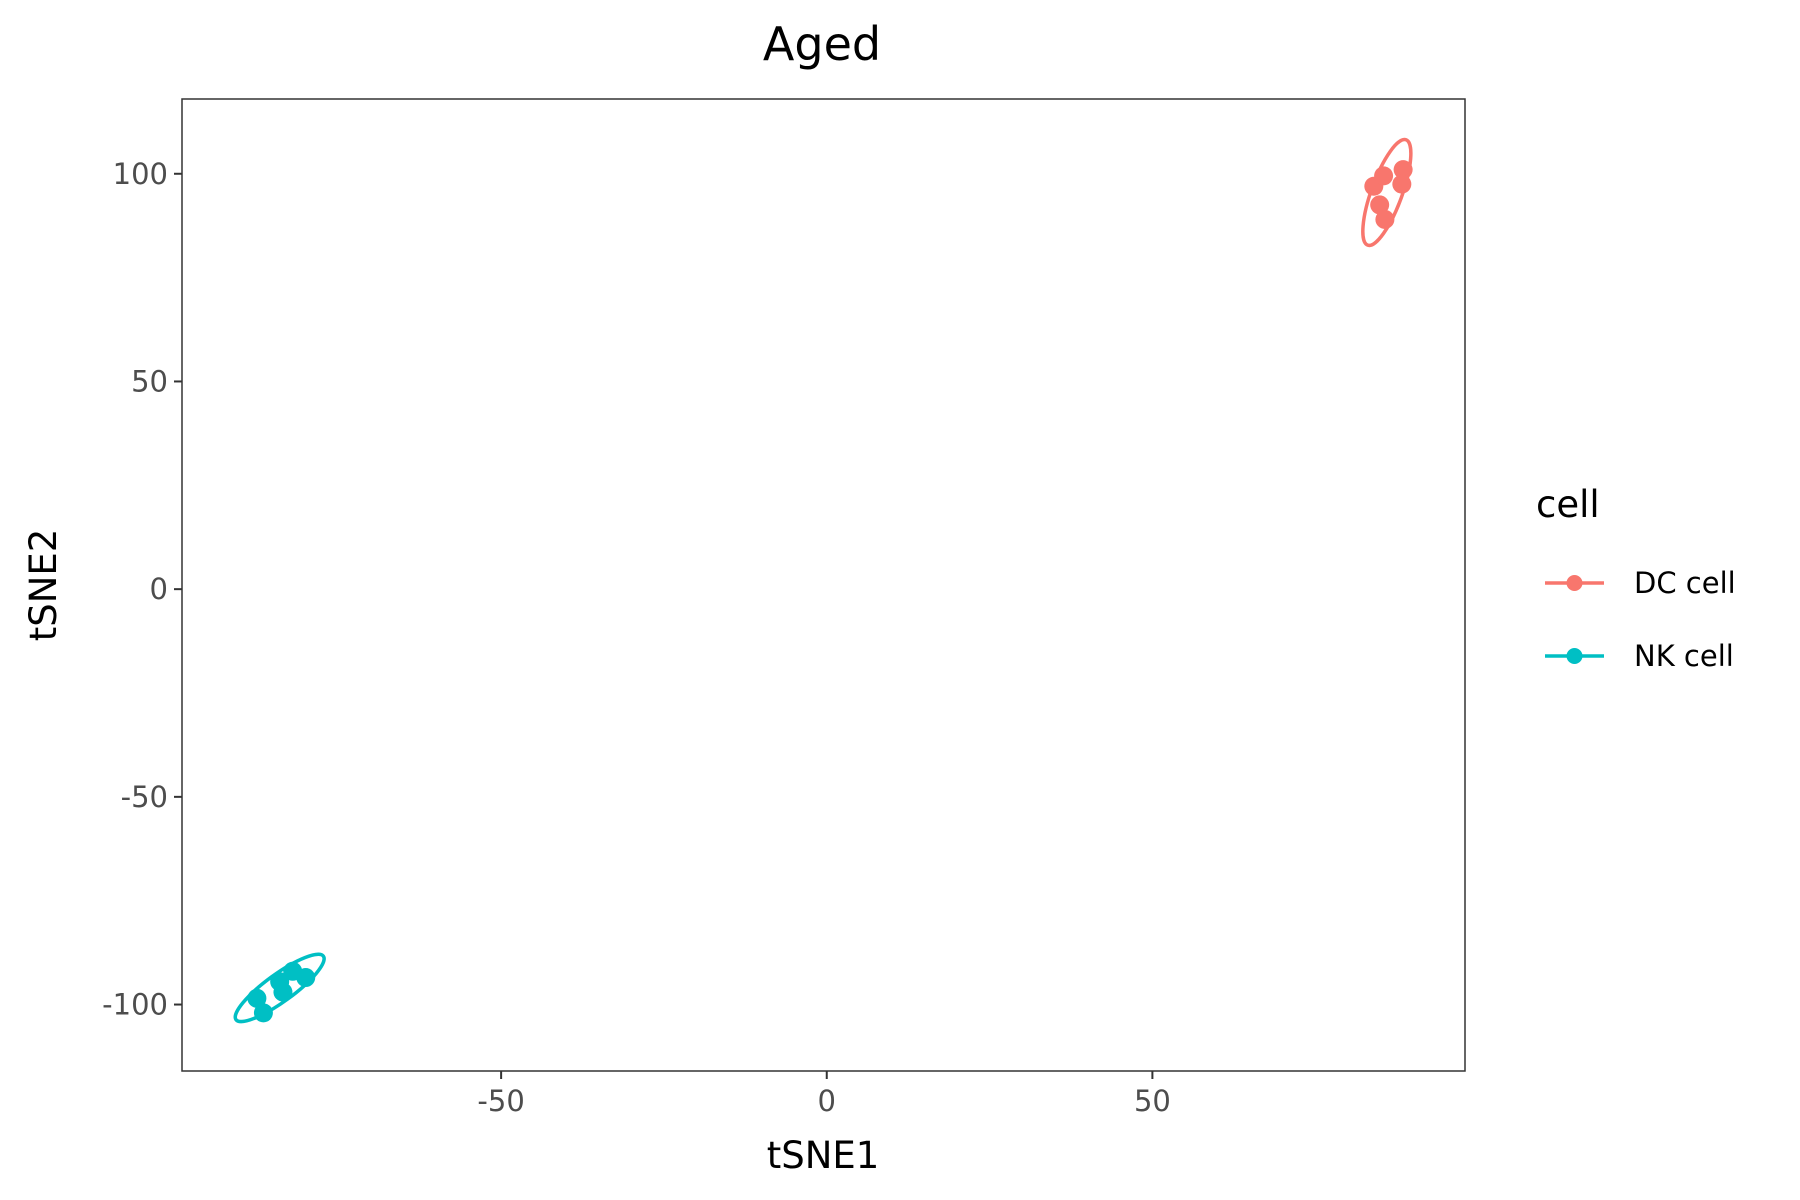 The width and height of the screenshot is (1800, 1200). What do you see at coordinates (1568, 504) in the screenshot?
I see `legend-title: cell` at bounding box center [1568, 504].